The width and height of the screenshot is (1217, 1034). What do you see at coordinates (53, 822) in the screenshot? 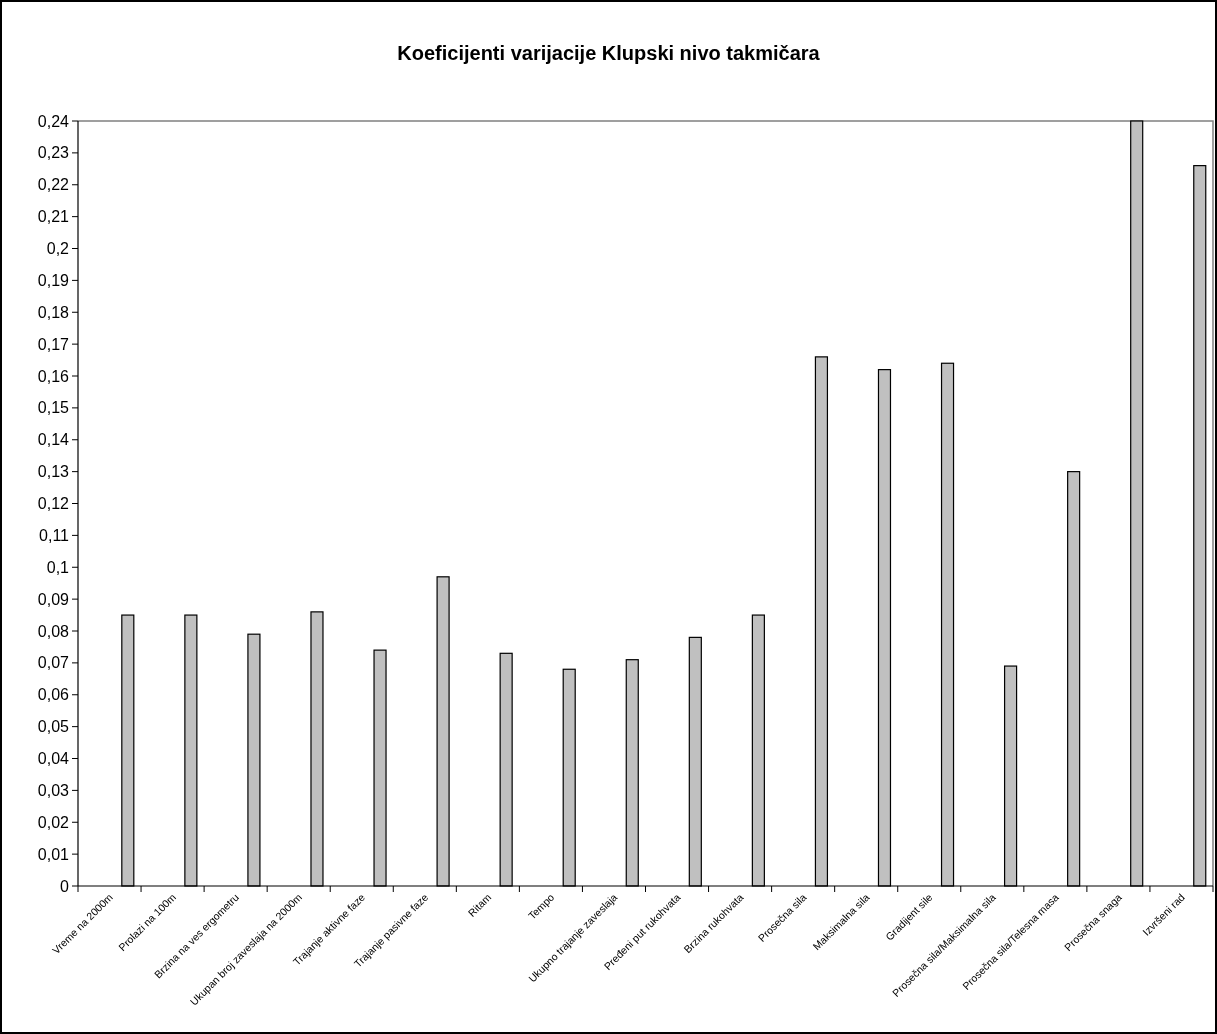
I see `y-tick-label: 0,02` at bounding box center [53, 822].